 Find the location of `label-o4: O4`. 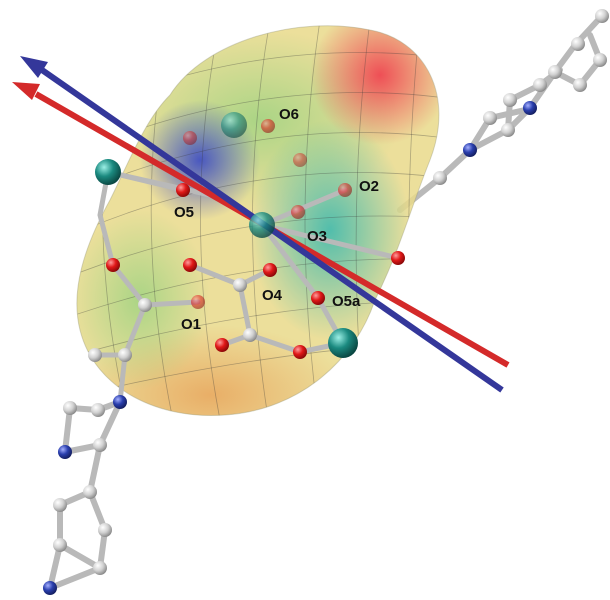

label-o4: O4 is located at coordinates (272, 295).